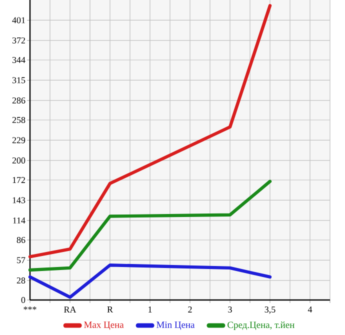 This screenshot has height=335, width=345. What do you see at coordinates (19, 221) in the screenshot?
I see `y-tick-label: 114` at bounding box center [19, 221].